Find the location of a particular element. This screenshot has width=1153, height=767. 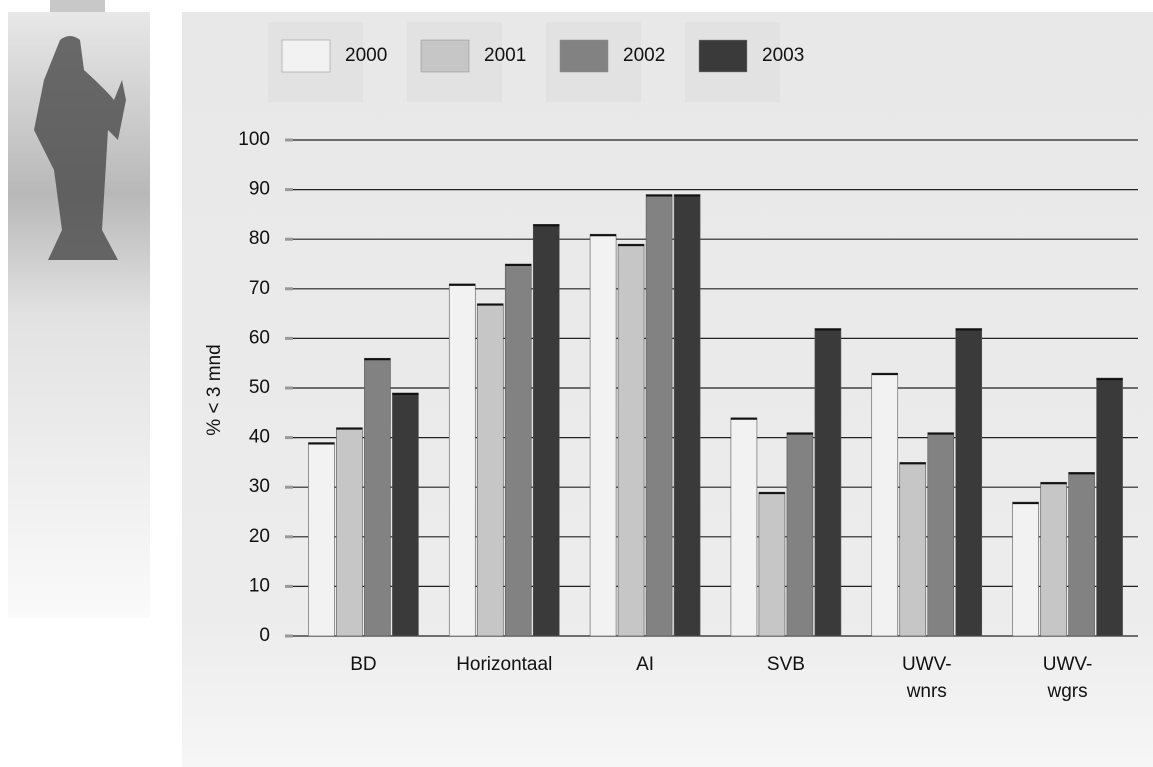

x-tick-line: SVB is located at coordinates (786, 664).